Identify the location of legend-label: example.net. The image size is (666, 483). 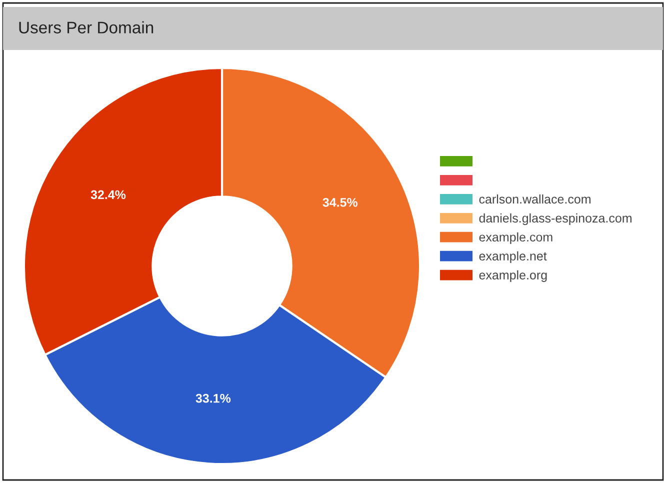
(513, 257).